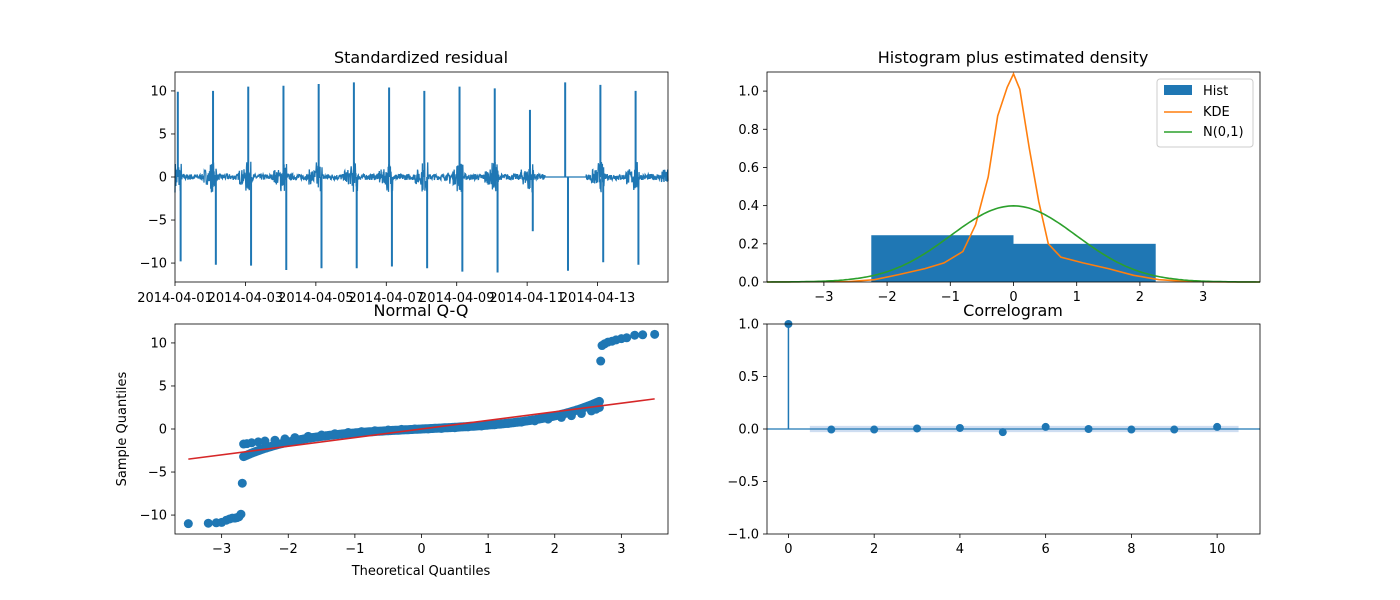 This screenshot has height=600, width=1400. I want to click on histogram-y-tick-label: 0.6, so click(748, 168).